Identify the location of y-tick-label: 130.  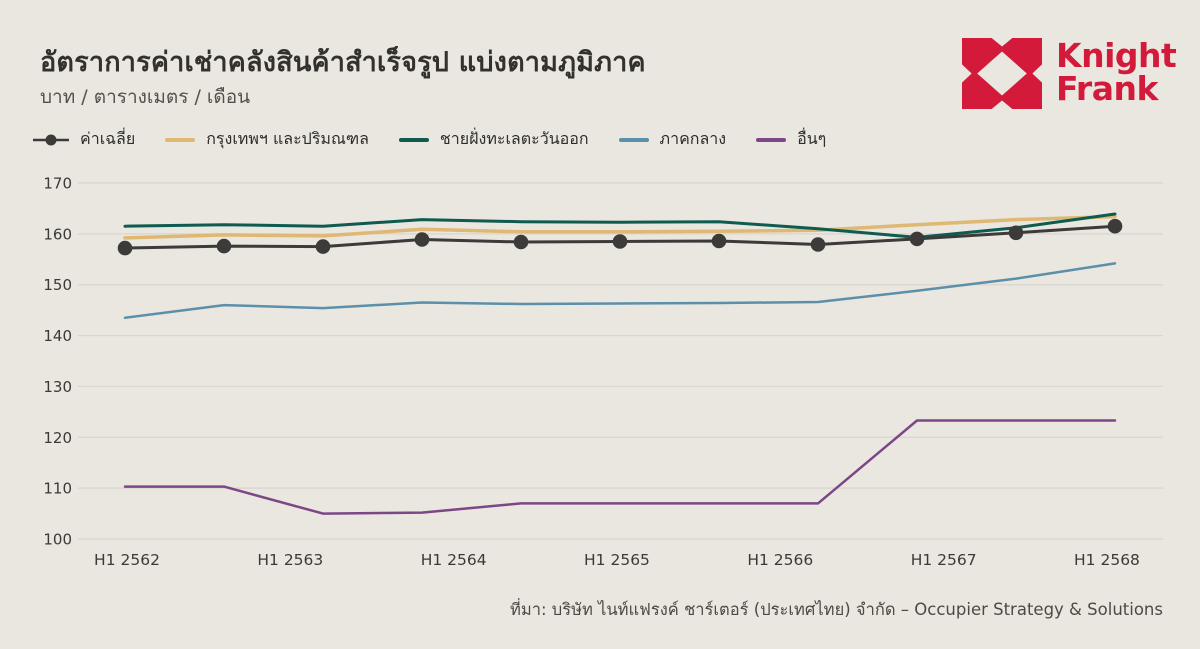
(57, 387).